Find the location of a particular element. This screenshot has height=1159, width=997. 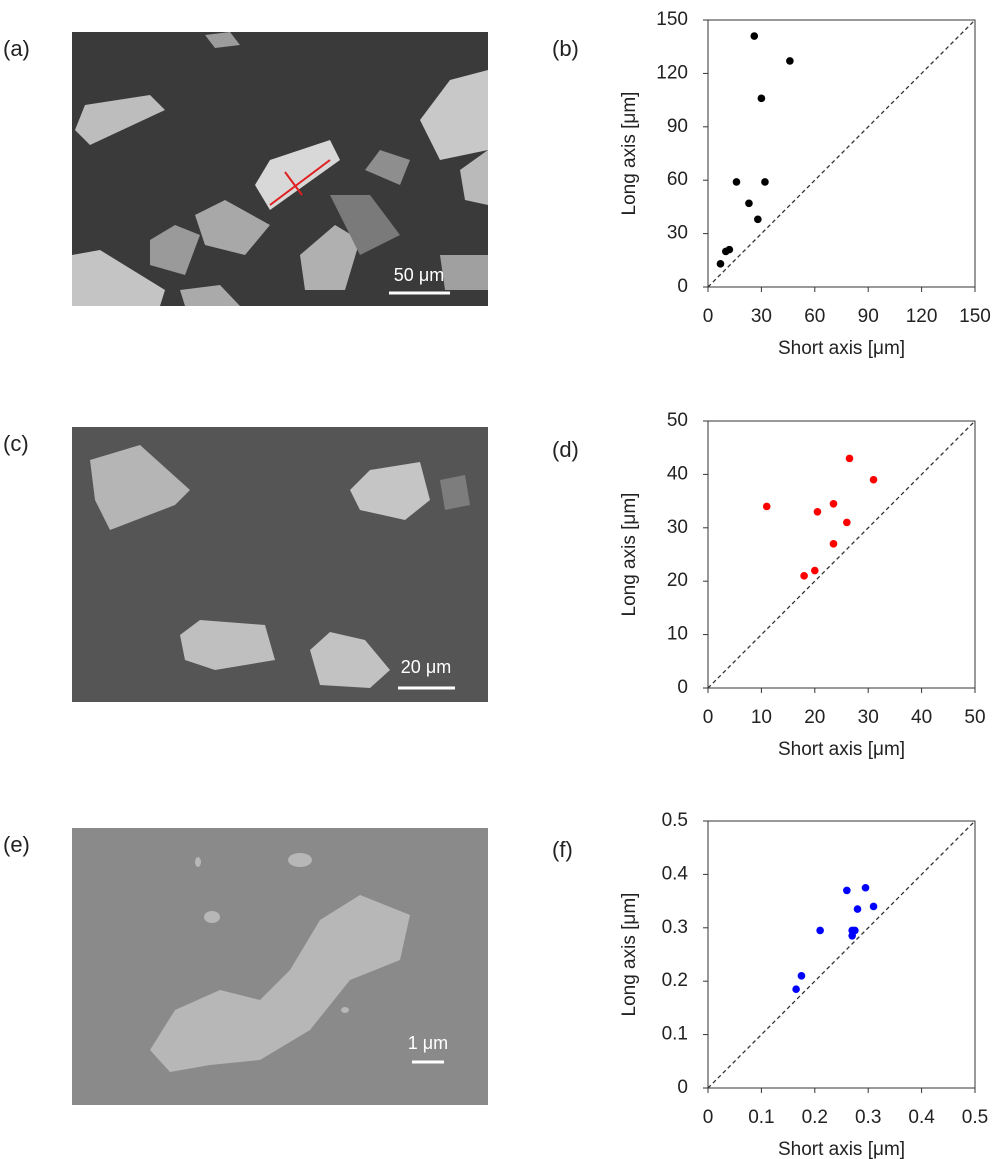

y-tick-label: 150 is located at coordinates (672, 19).